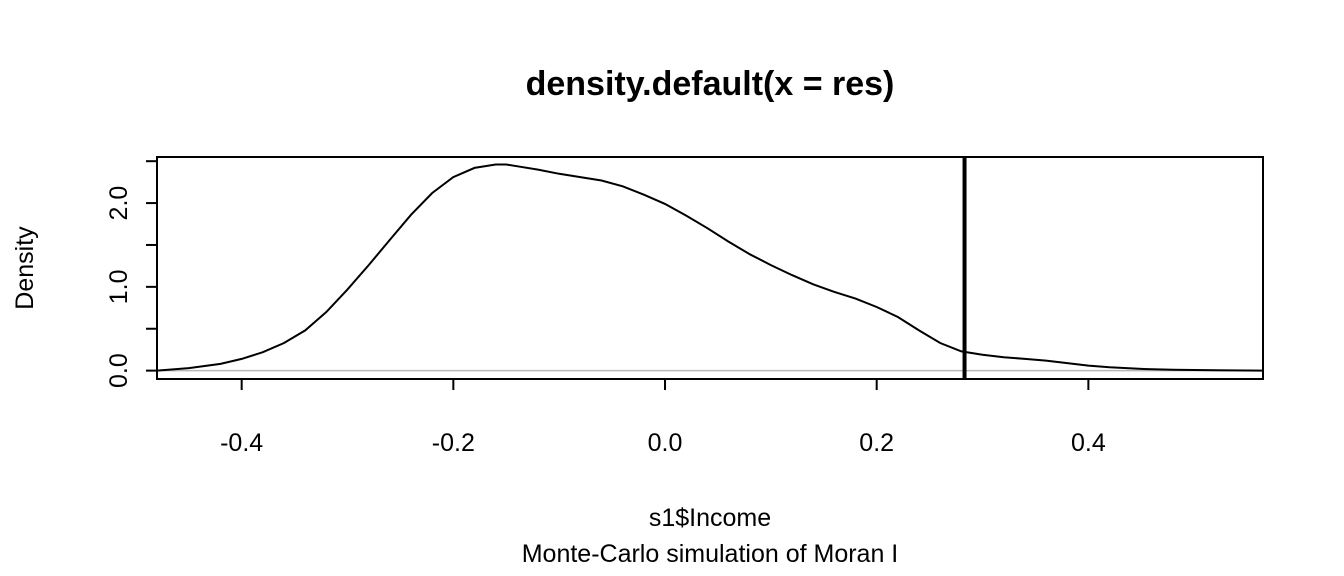 The width and height of the screenshot is (1344, 576). I want to click on y-axis: 0.0 1.0 2.0, so click(131, 274).